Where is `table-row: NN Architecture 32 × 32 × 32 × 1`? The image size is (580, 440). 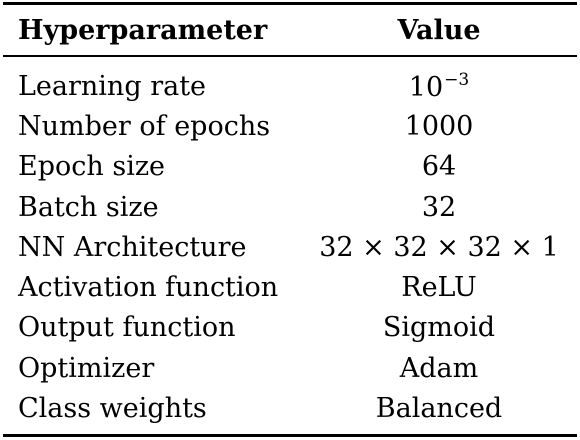
table-row: NN Architecture 32 × 32 × 32 × 1 is located at coordinates (290, 247).